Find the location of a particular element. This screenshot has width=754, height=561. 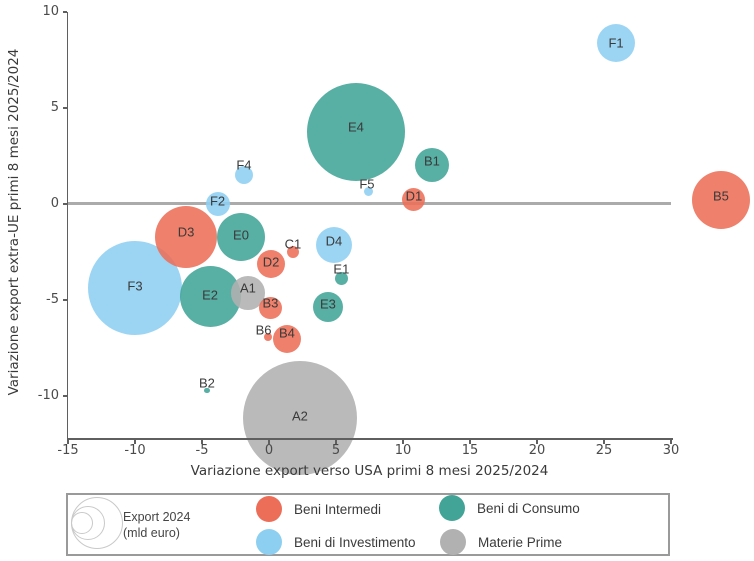

y-axis-line is located at coordinates (67, 226).